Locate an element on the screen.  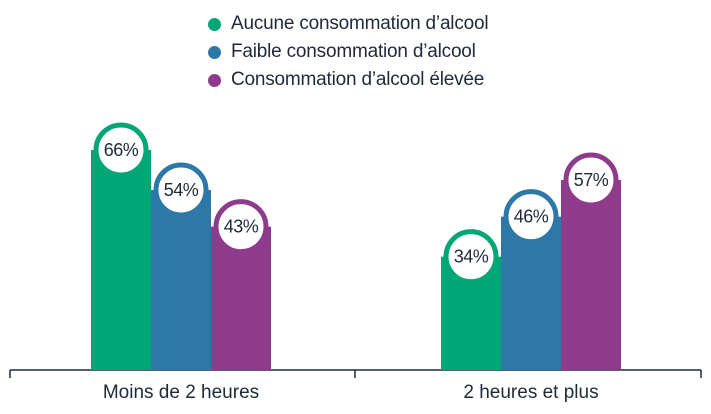
legend-item-low: Faible consommation d’alcool is located at coordinates (348, 52).